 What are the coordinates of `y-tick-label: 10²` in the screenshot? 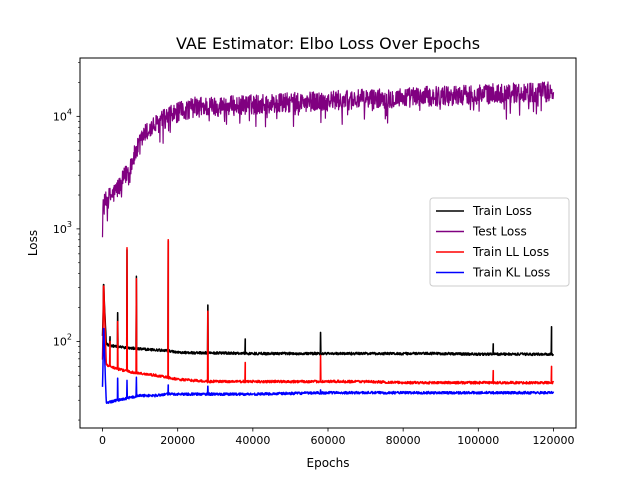 It's located at (62, 340).